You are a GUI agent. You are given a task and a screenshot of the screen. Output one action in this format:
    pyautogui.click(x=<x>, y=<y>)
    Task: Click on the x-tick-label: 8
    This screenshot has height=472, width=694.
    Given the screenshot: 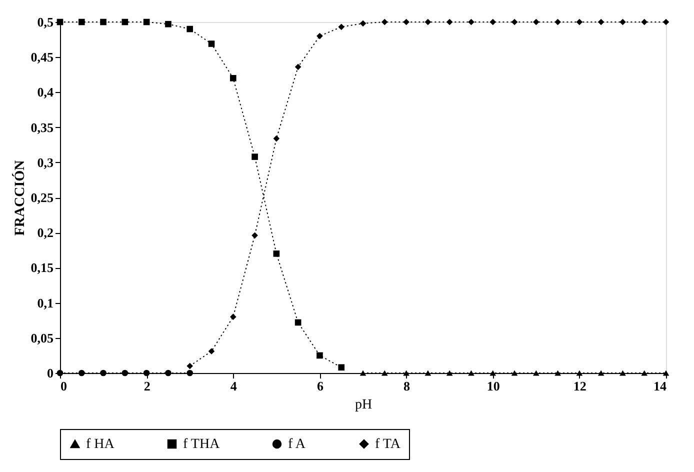 What is the action you would take?
    pyautogui.click(x=407, y=386)
    